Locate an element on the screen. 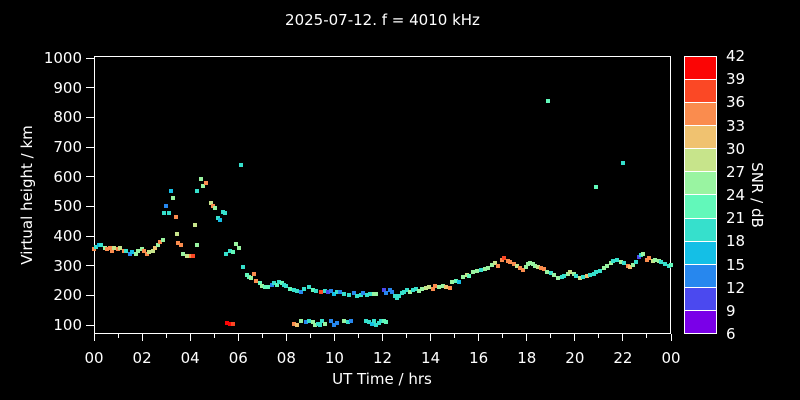 The height and width of the screenshot is (400, 800). colorbar-tick-label: 30 is located at coordinates (736, 148).